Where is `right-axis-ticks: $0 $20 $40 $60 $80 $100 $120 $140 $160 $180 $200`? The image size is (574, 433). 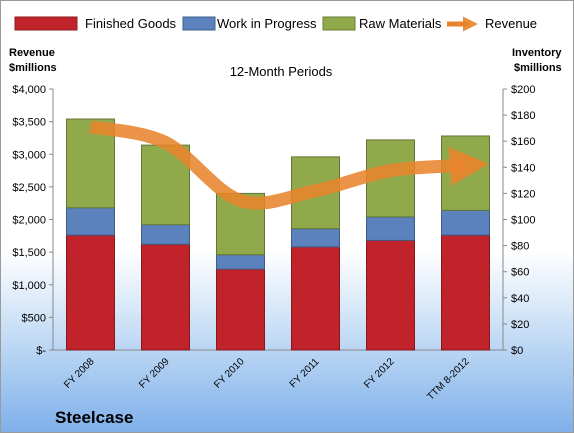
right-axis-ticks: $0 $20 $40 $60 $80 $100 $120 $140 $160 $180 $200 is located at coordinates (519, 220).